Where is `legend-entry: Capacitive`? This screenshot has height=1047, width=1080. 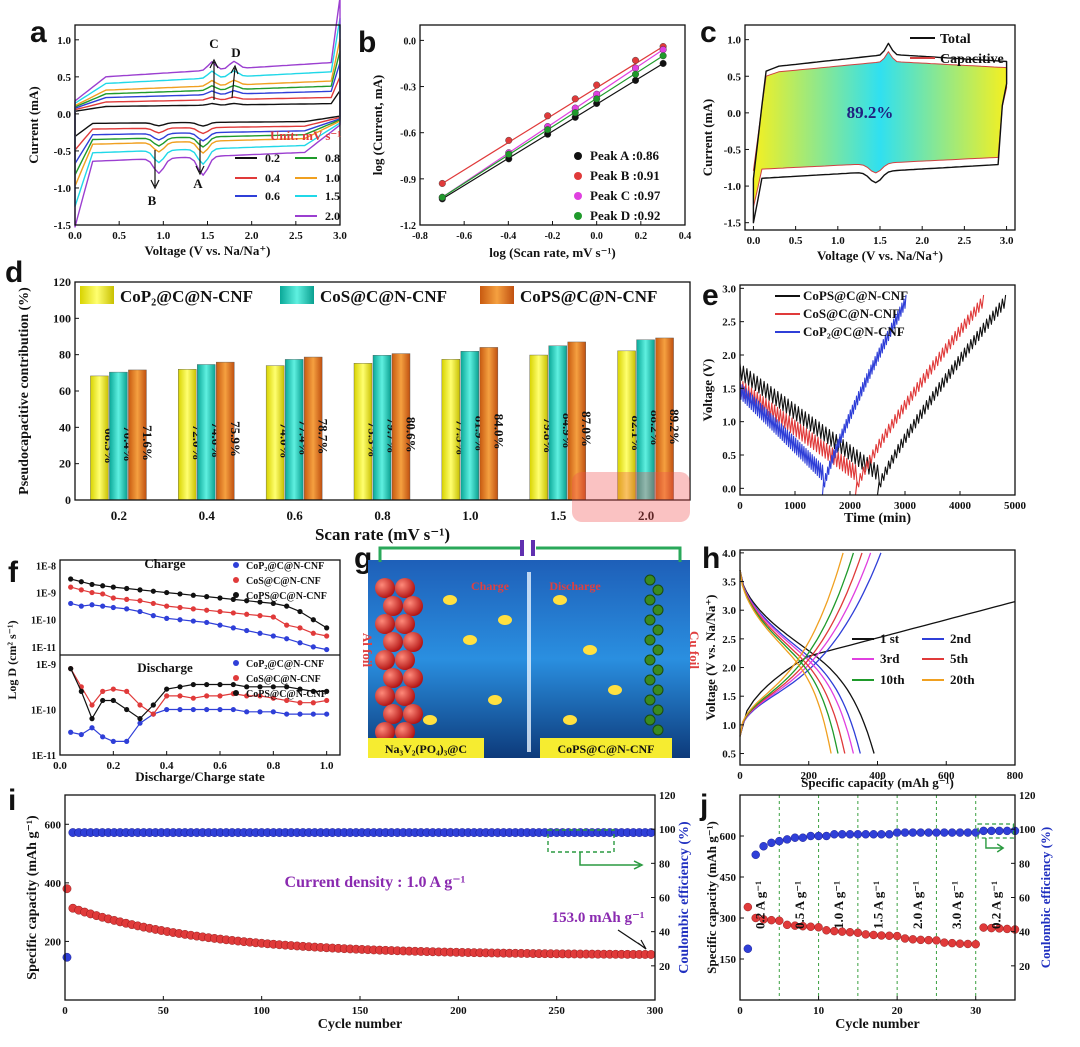 legend-entry: Capacitive is located at coordinates (972, 59).